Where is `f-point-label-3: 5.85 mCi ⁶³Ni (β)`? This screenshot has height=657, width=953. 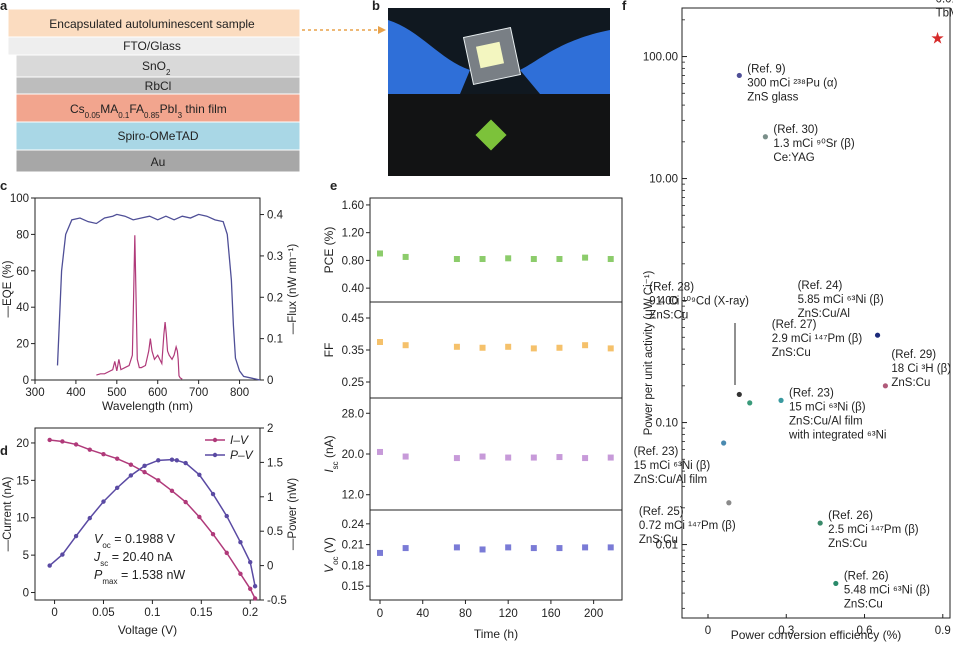 f-point-label-3: 5.85 mCi ⁶³Ni (β) is located at coordinates (841, 300).